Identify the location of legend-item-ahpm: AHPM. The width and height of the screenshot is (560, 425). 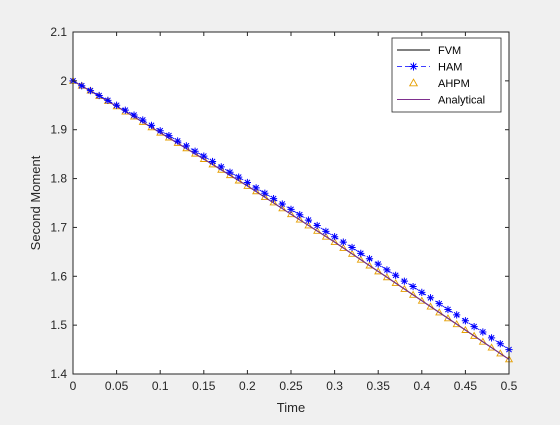
(439, 84).